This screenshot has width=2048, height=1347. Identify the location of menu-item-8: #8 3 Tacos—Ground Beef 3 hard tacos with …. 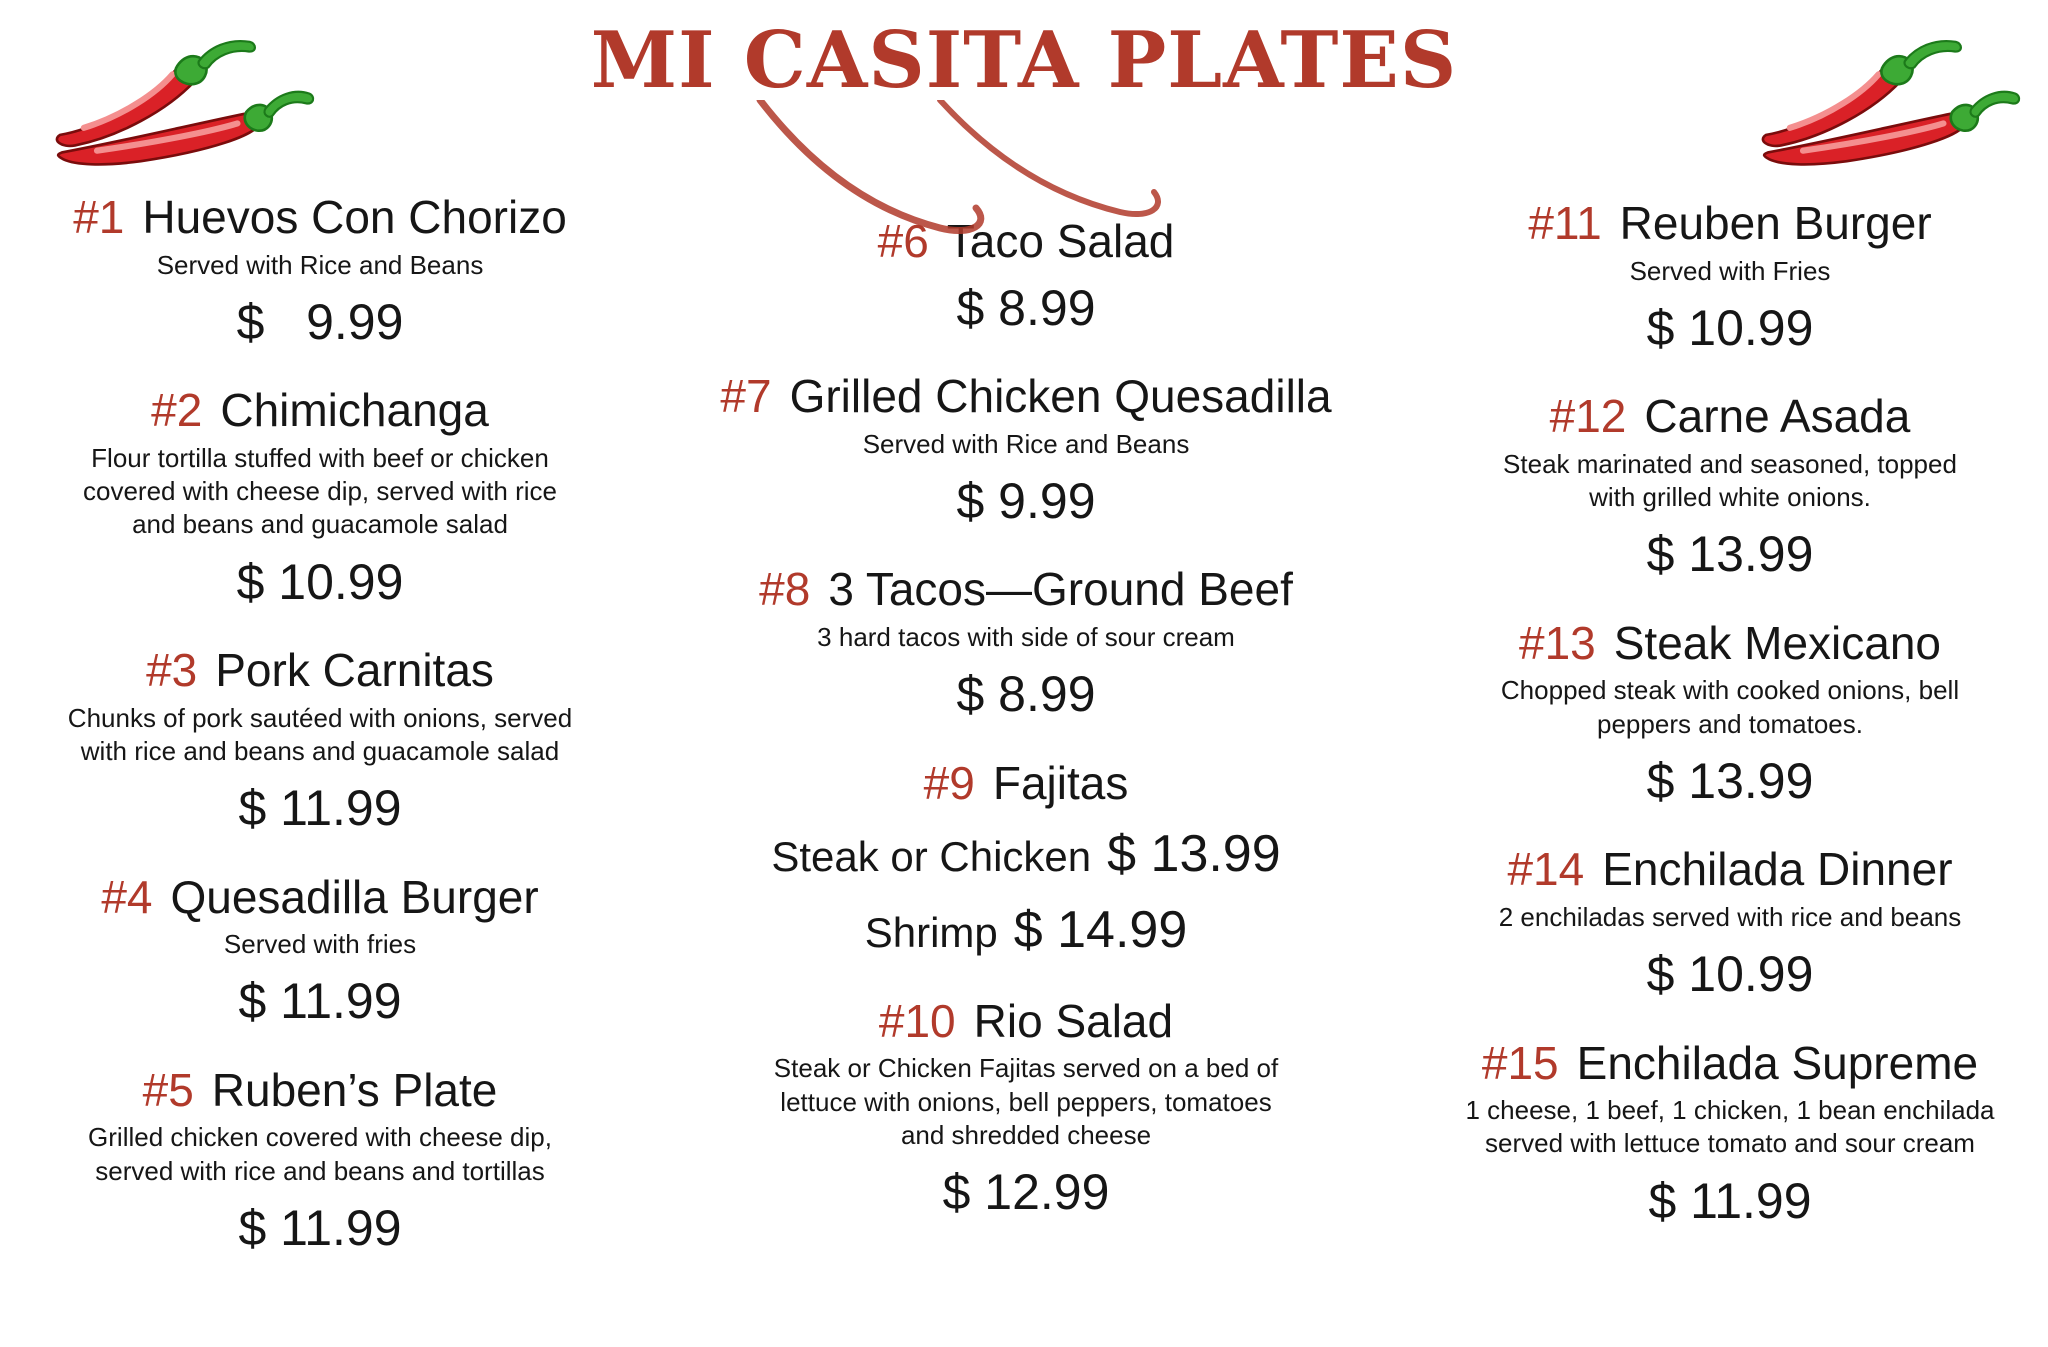
(1026, 643).